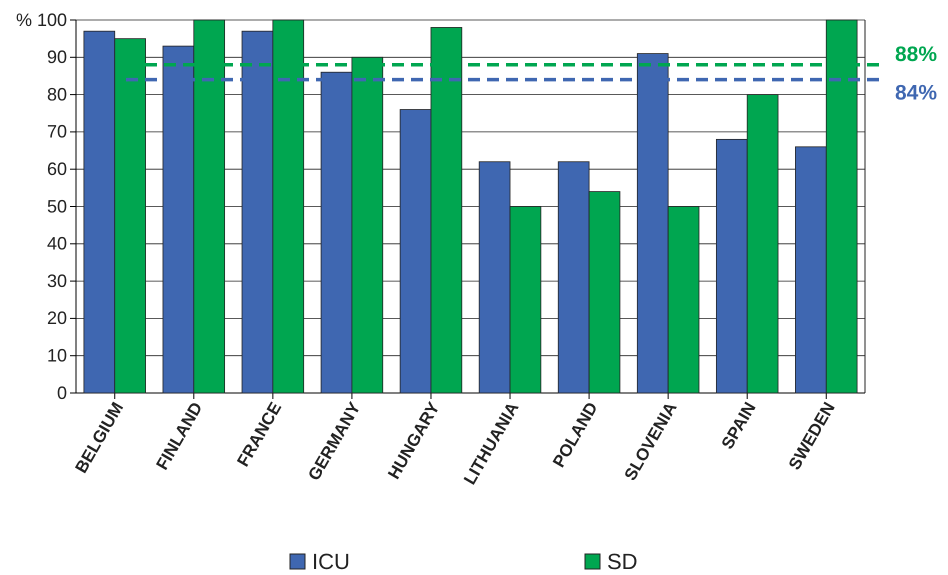 This screenshot has width=948, height=575. I want to click on ref-line-label: 84%, so click(916, 93).